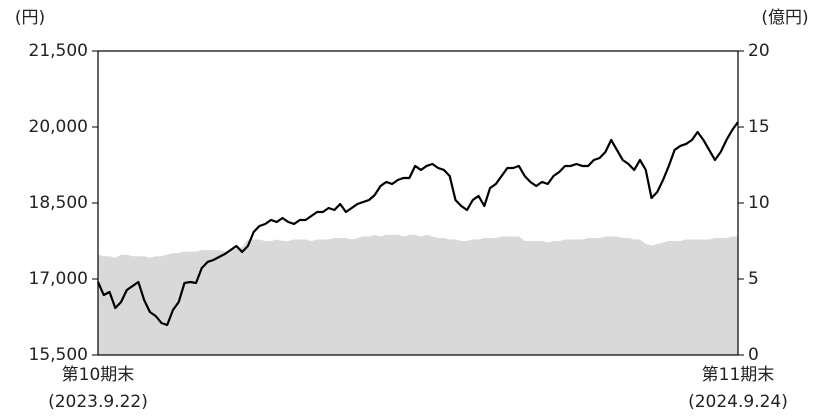 Image resolution: width=813 pixels, height=419 pixels. Describe the element at coordinates (753, 355) in the screenshot. I see `y2-tick-label: 0` at that location.